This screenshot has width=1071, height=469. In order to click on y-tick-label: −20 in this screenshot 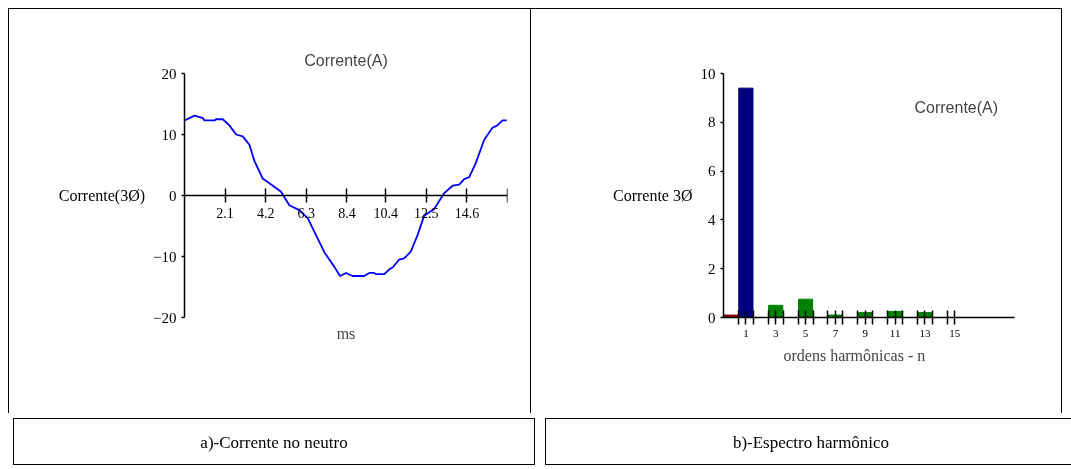, I will do `click(165, 317)`.